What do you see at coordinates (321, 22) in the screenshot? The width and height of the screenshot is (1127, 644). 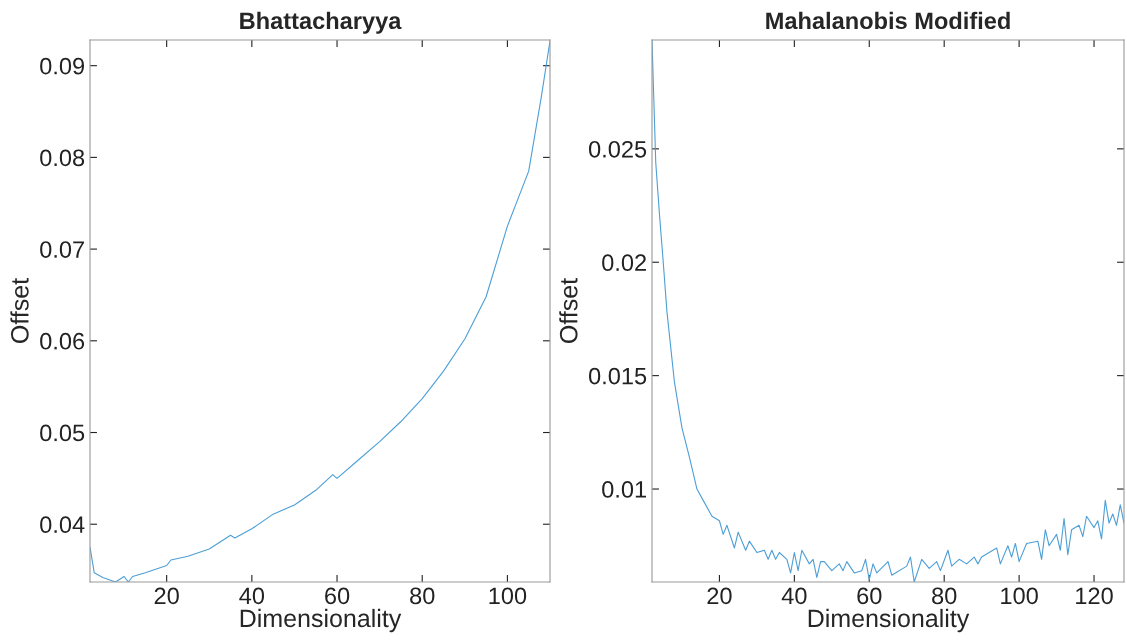 I see `chart-title: Bhattacharyya` at bounding box center [321, 22].